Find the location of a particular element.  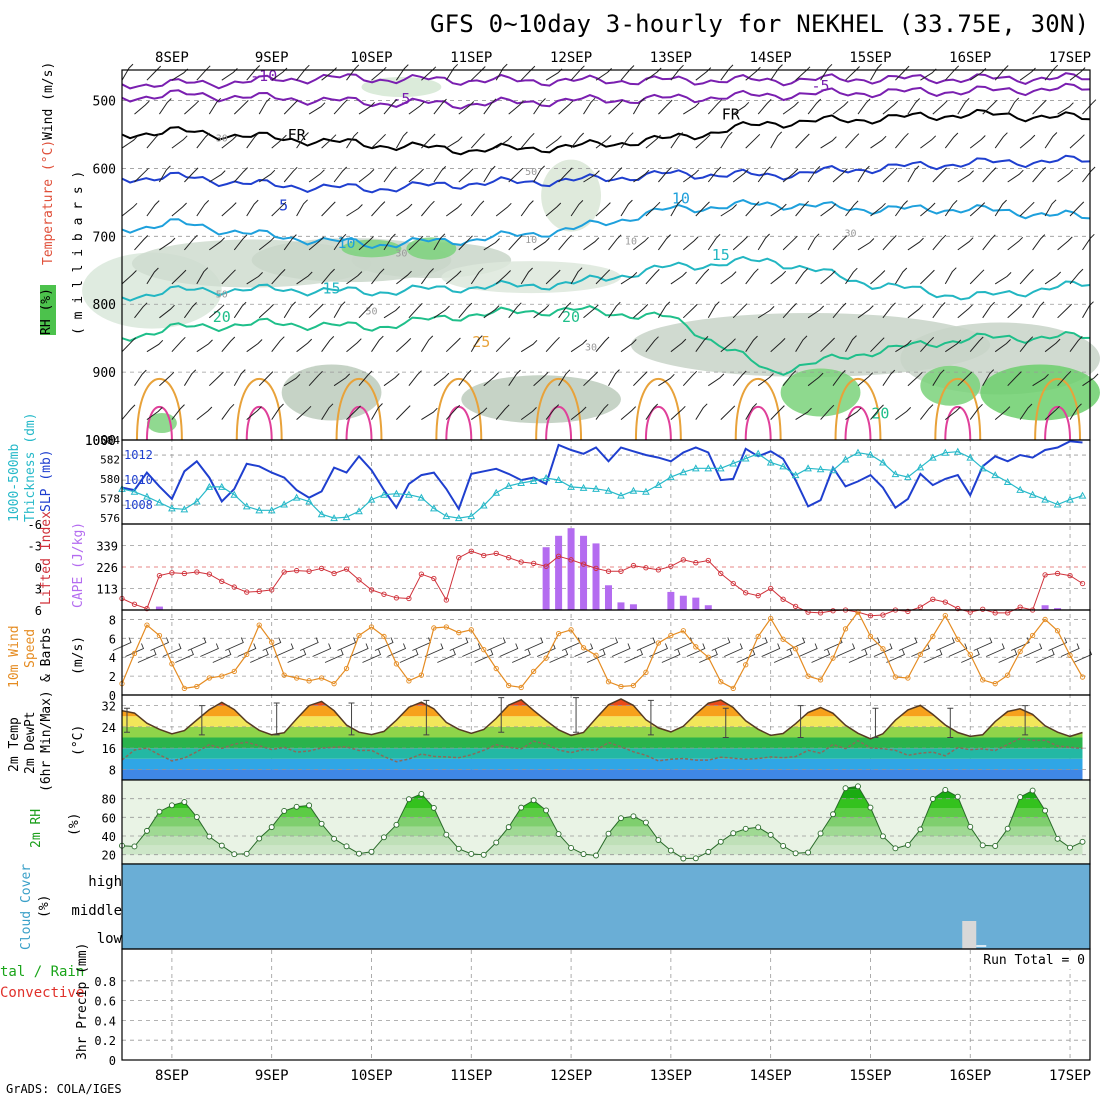

top-date-label: 17SEP is located at coordinates (1070, 58).